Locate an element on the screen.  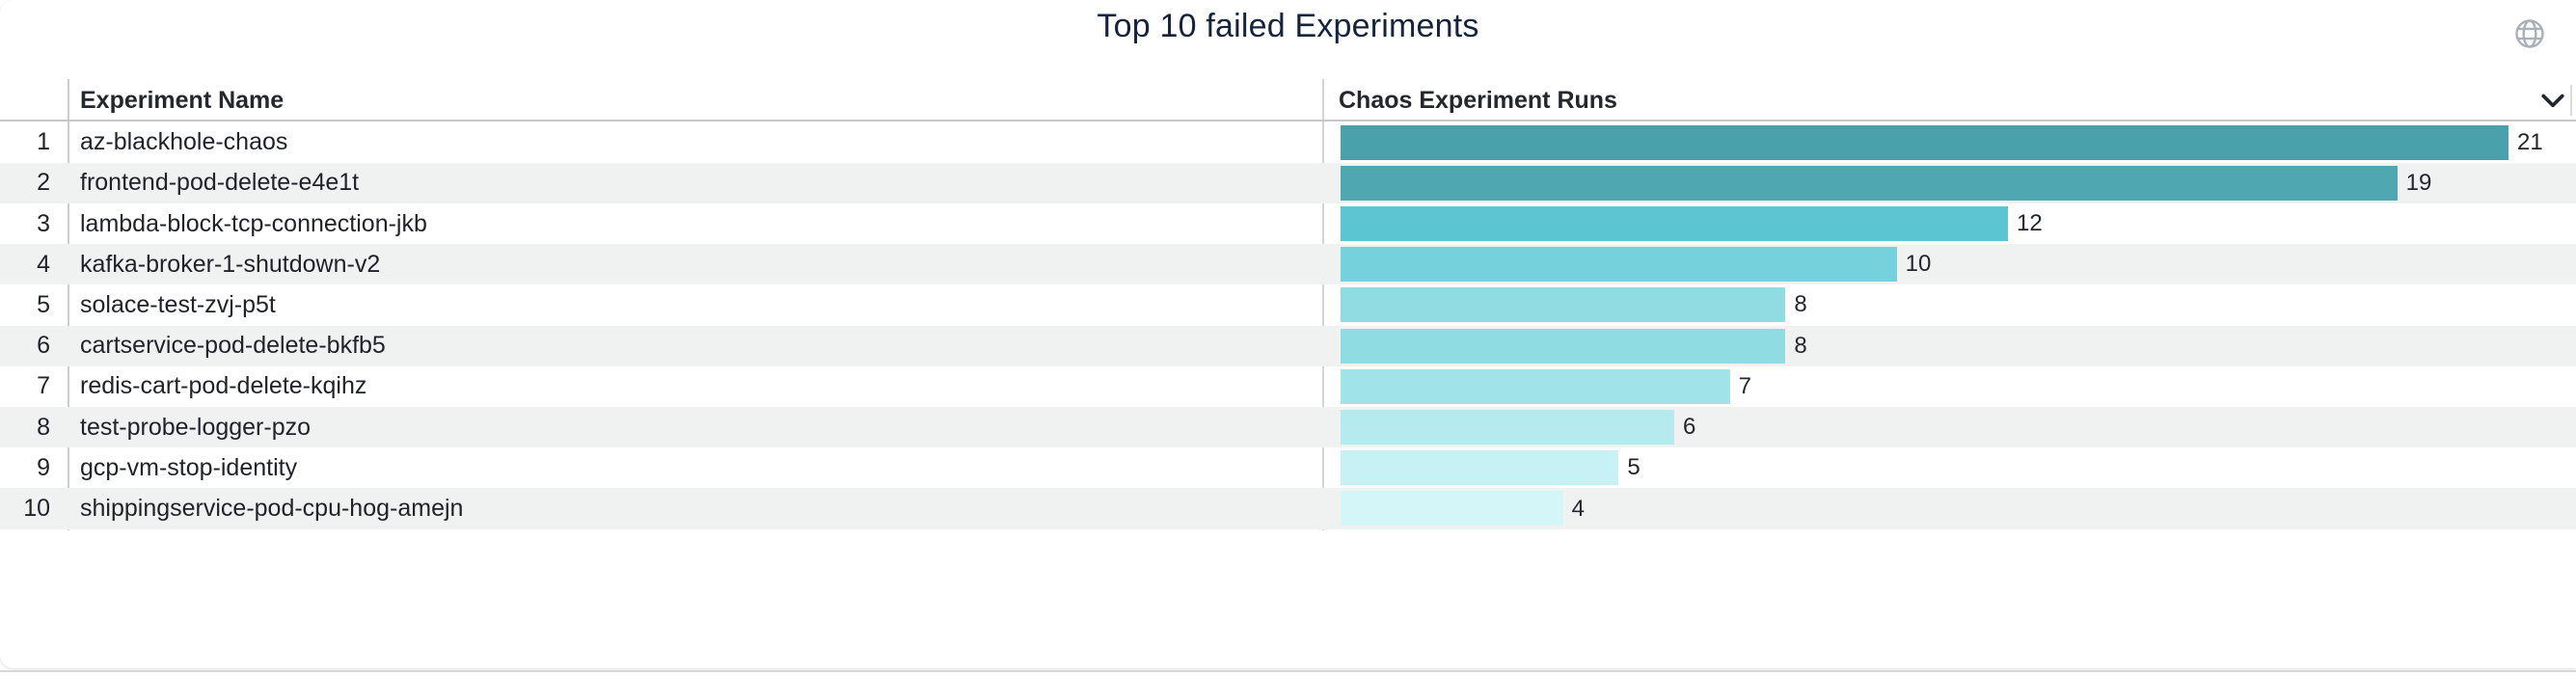
runs-value: 4 is located at coordinates (1578, 508).